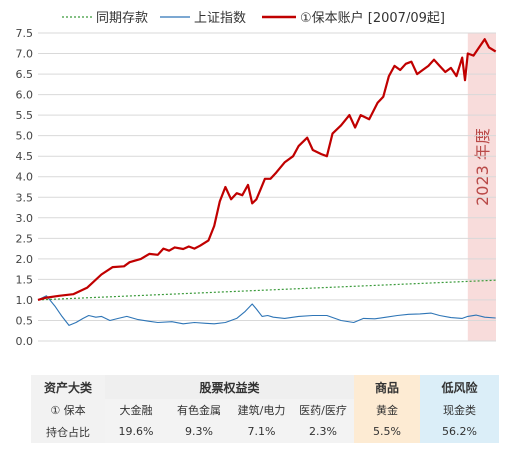  Describe the element at coordinates (25, 156) in the screenshot. I see `y-tick-label: 4.5` at that location.